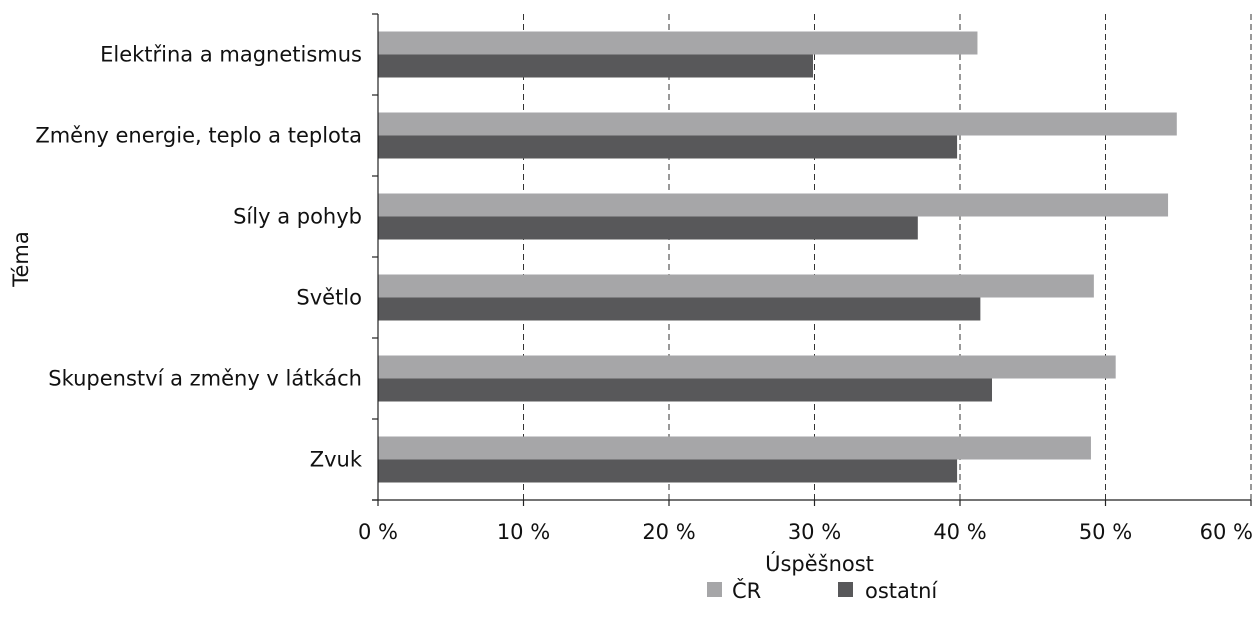 The width and height of the screenshot is (1257, 618). I want to click on x-axis-title: Úspěšnost, so click(819, 563).